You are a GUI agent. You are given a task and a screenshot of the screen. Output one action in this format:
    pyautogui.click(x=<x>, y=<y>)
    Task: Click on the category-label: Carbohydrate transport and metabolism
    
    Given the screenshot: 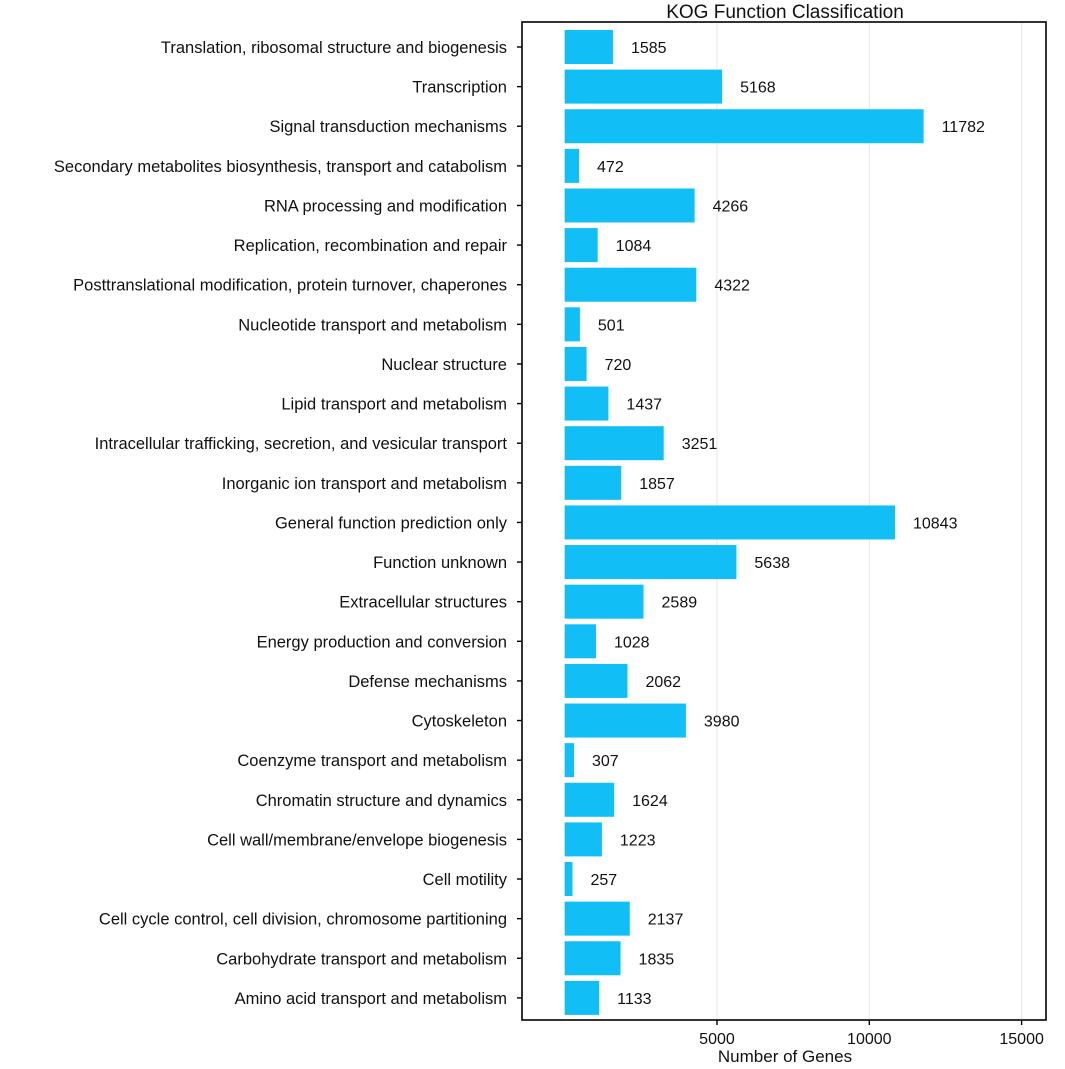 What is the action you would take?
    pyautogui.click(x=361, y=959)
    